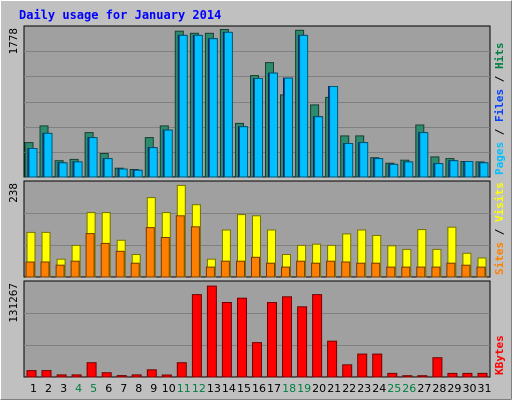 This screenshot has height=400, width=512. I want to click on x-tick-label-day-8: 8, so click(138, 388).